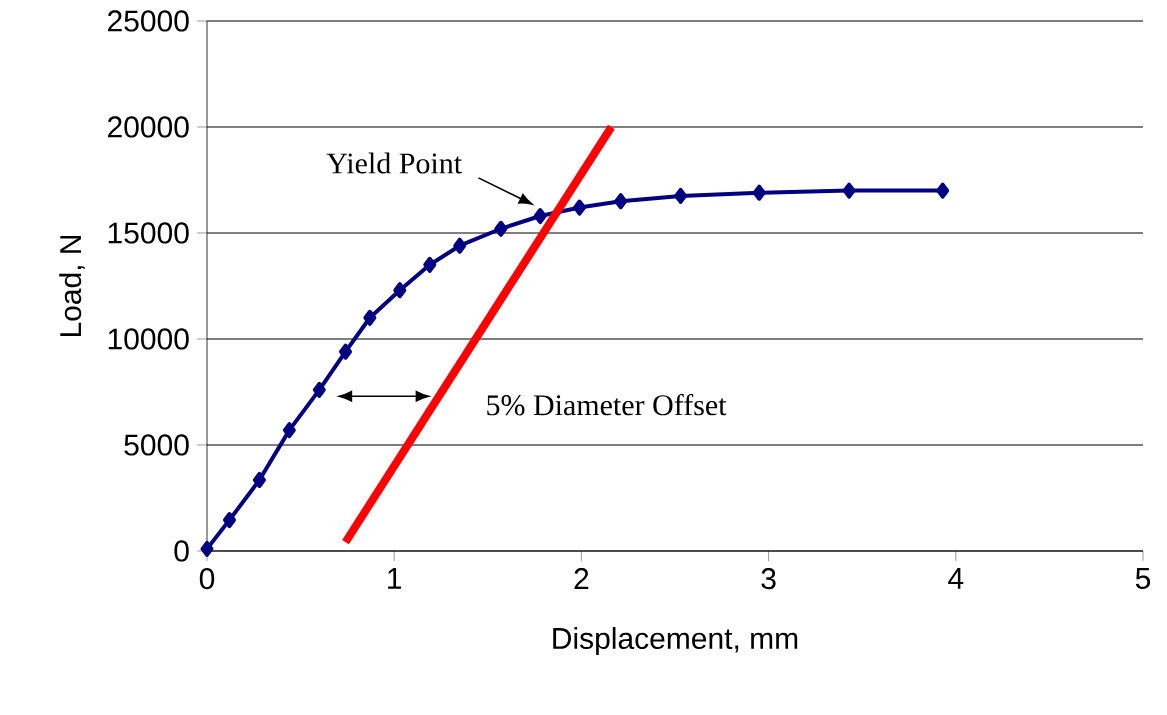 The width and height of the screenshot is (1167, 715). What do you see at coordinates (148, 21) in the screenshot?
I see `y-tick-label: 25000` at bounding box center [148, 21].